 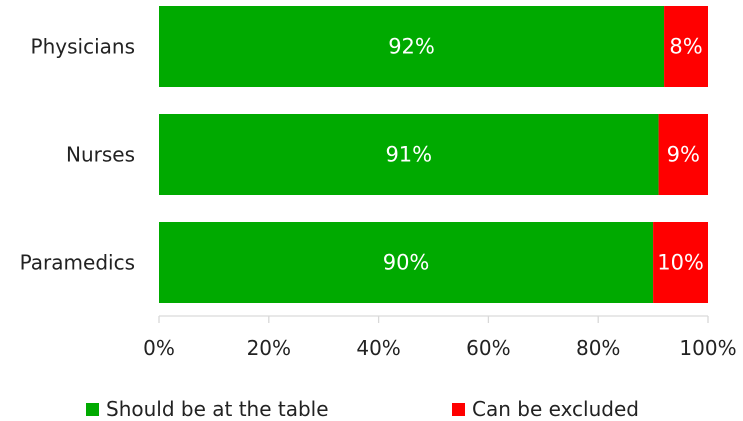 What do you see at coordinates (707, 348) in the screenshot?
I see `x-tick-label: 100%` at bounding box center [707, 348].